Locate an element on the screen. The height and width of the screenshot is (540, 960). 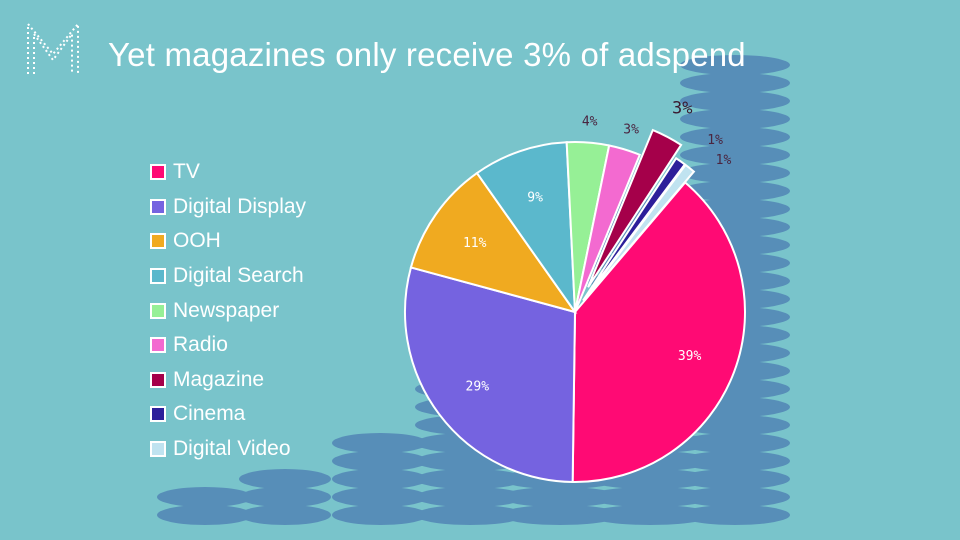
data-label: 11% is located at coordinates (475, 243).